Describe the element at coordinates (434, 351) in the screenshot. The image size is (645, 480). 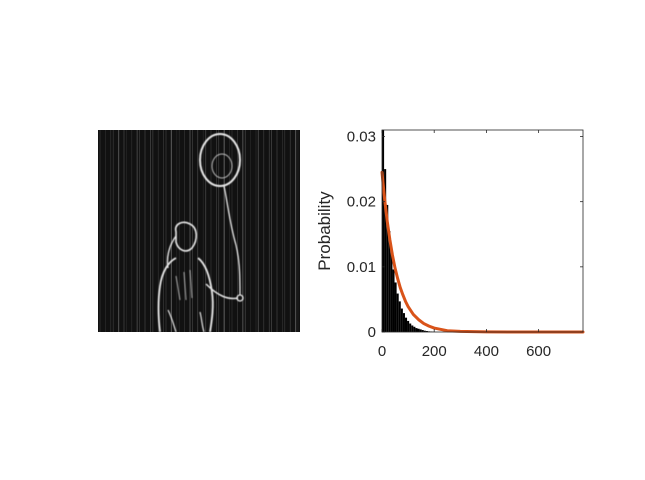
I see `x-tick-label: 200` at that location.